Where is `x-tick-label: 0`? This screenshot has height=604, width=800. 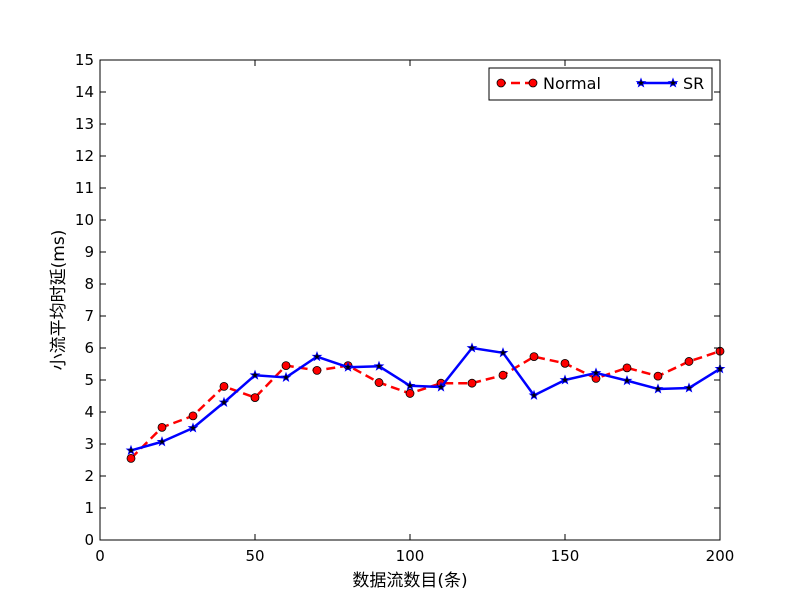
x-tick-label: 0 is located at coordinates (100, 556).